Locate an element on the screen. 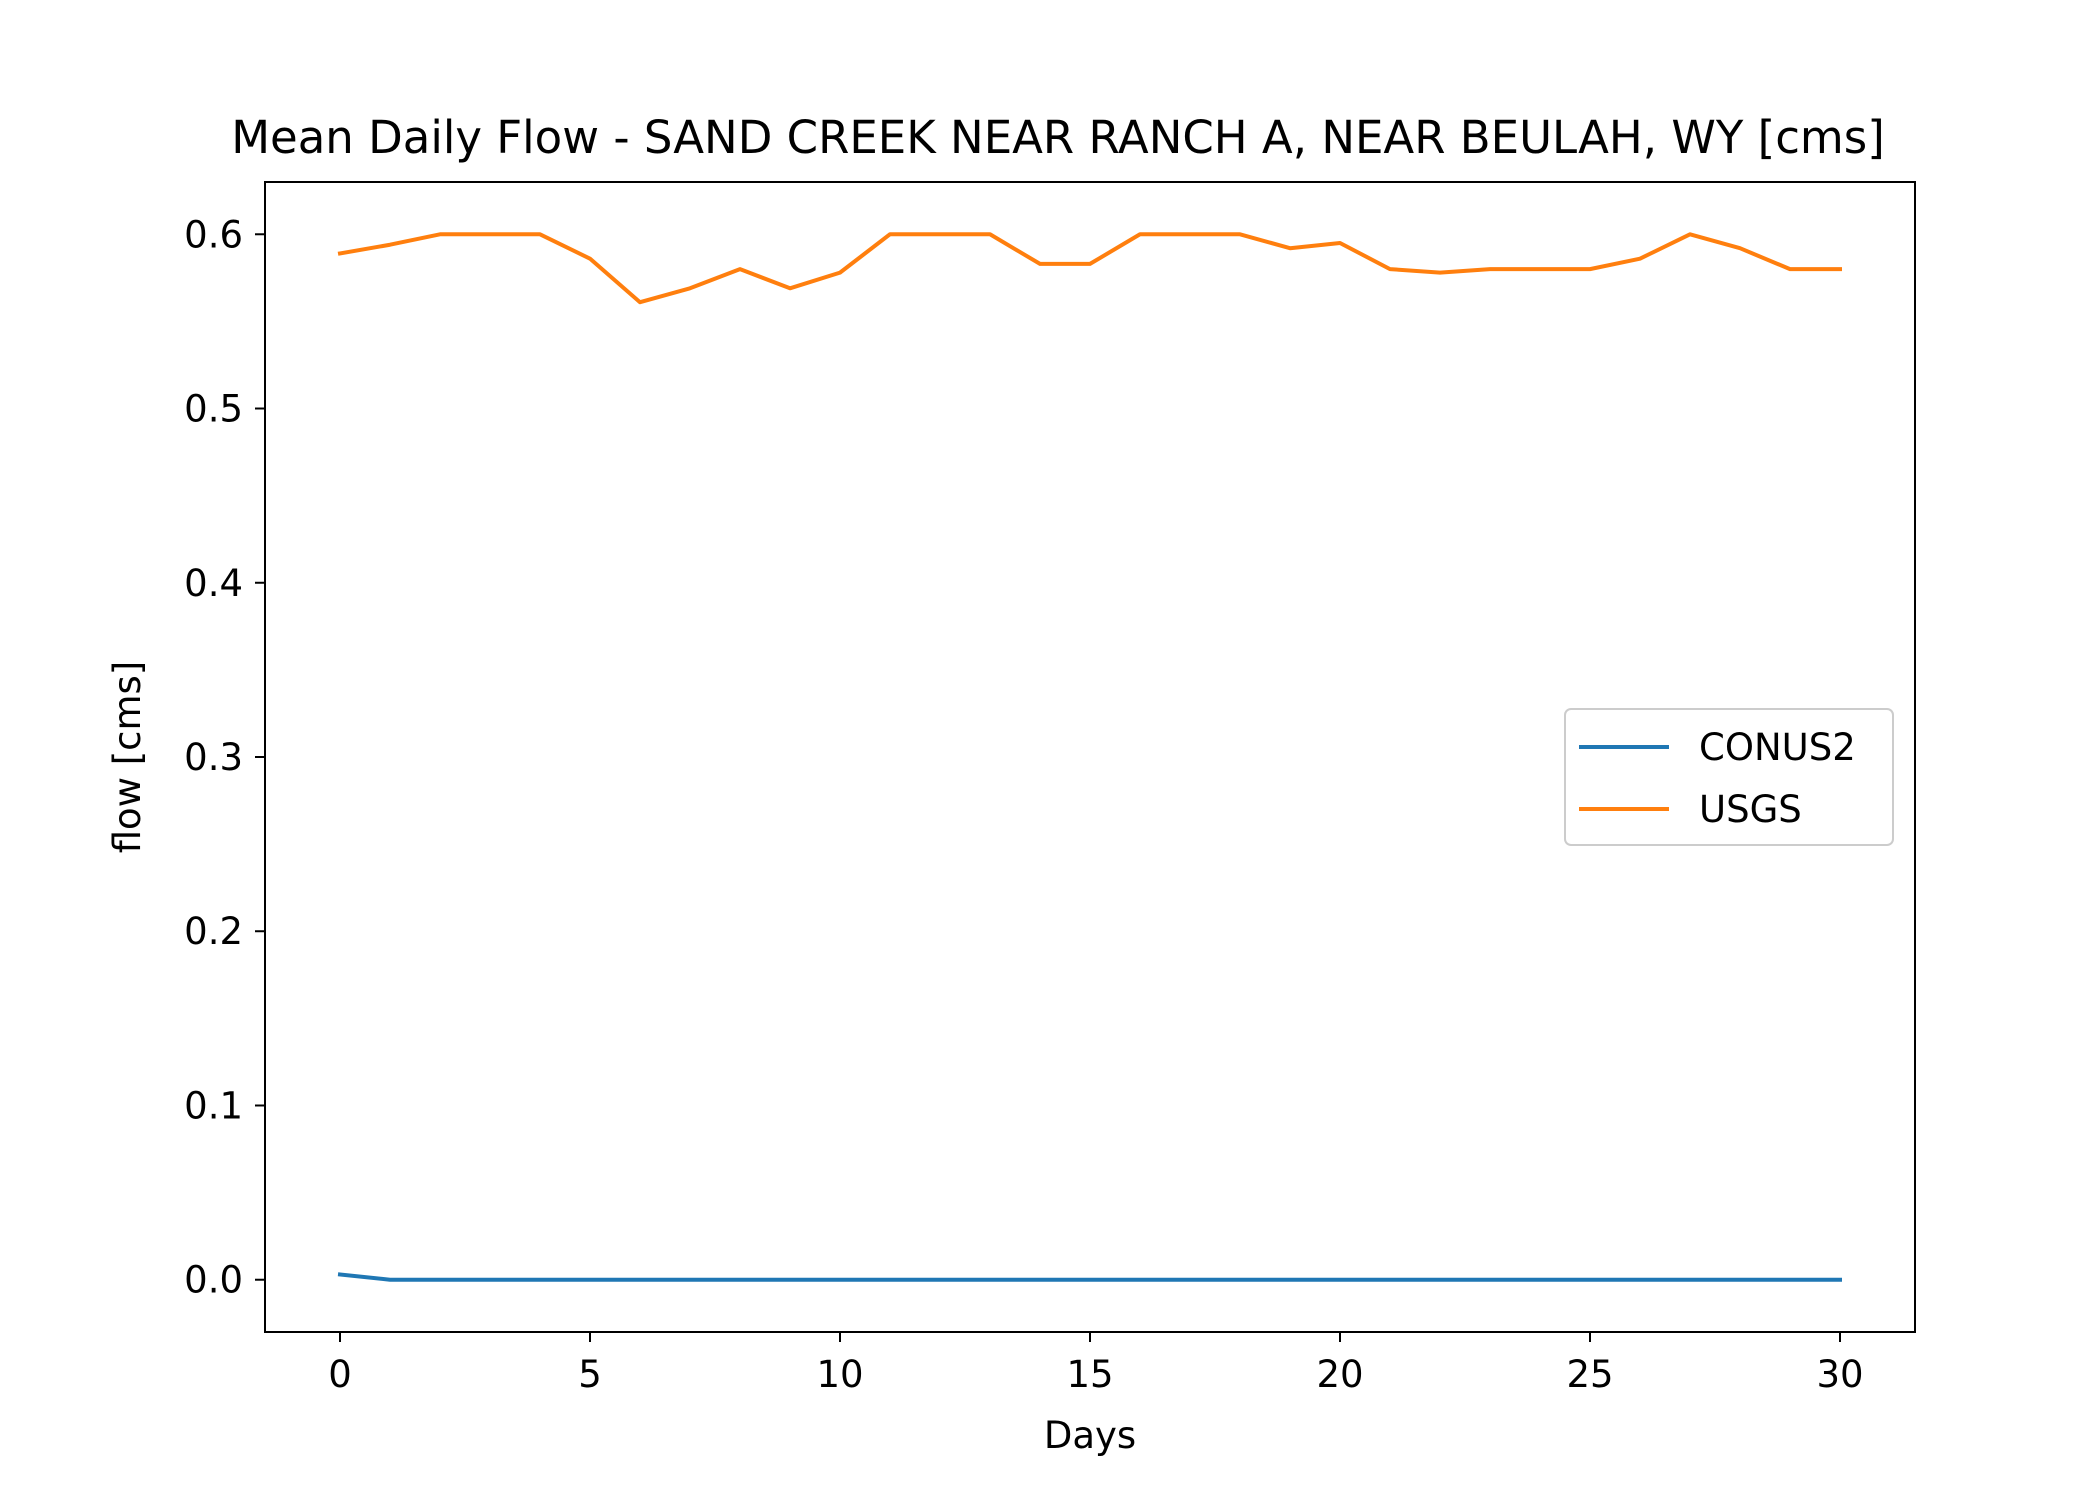 Image resolution: width=2100 pixels, height=1500 pixels. x-tick-label: 20 is located at coordinates (1339, 1374).